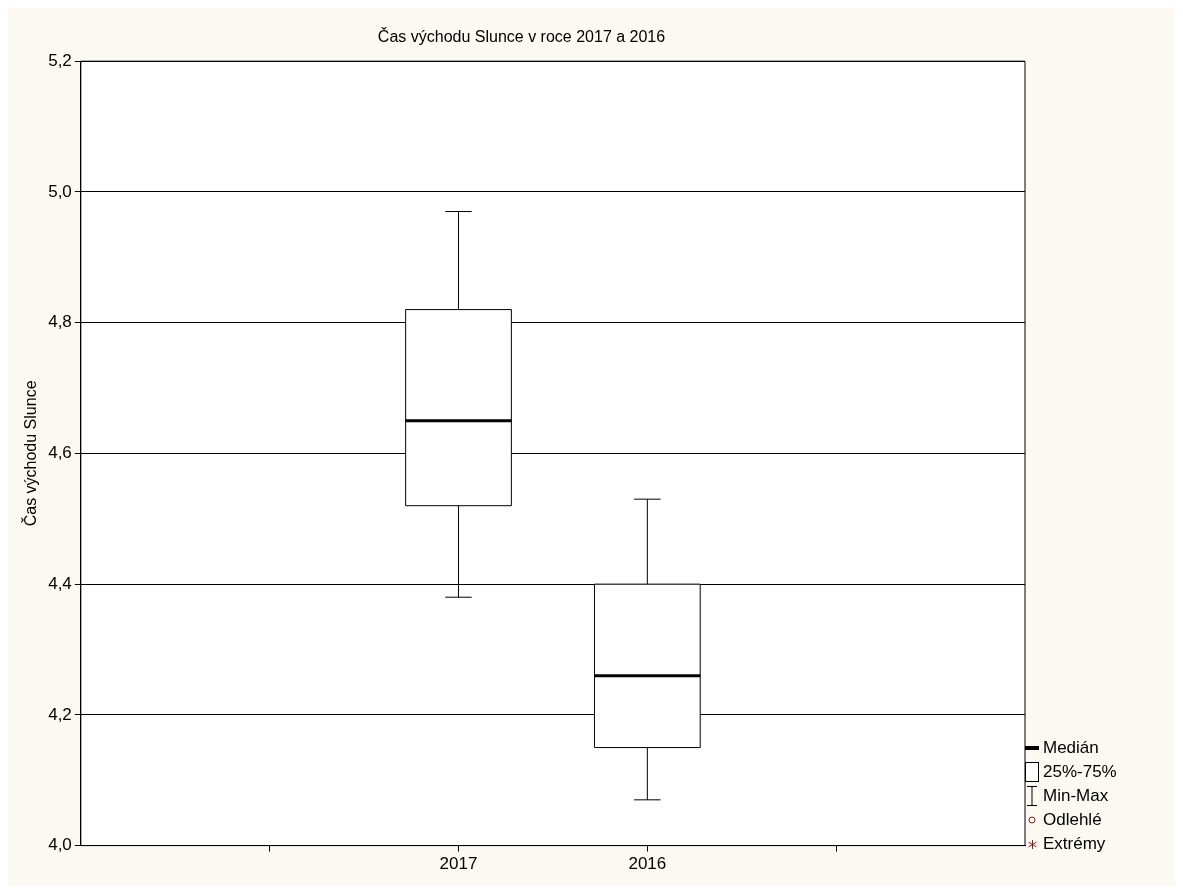 The width and height of the screenshot is (1183, 894). What do you see at coordinates (30, 453) in the screenshot?
I see `y-axis-title: Čas východu Slunce` at bounding box center [30, 453].